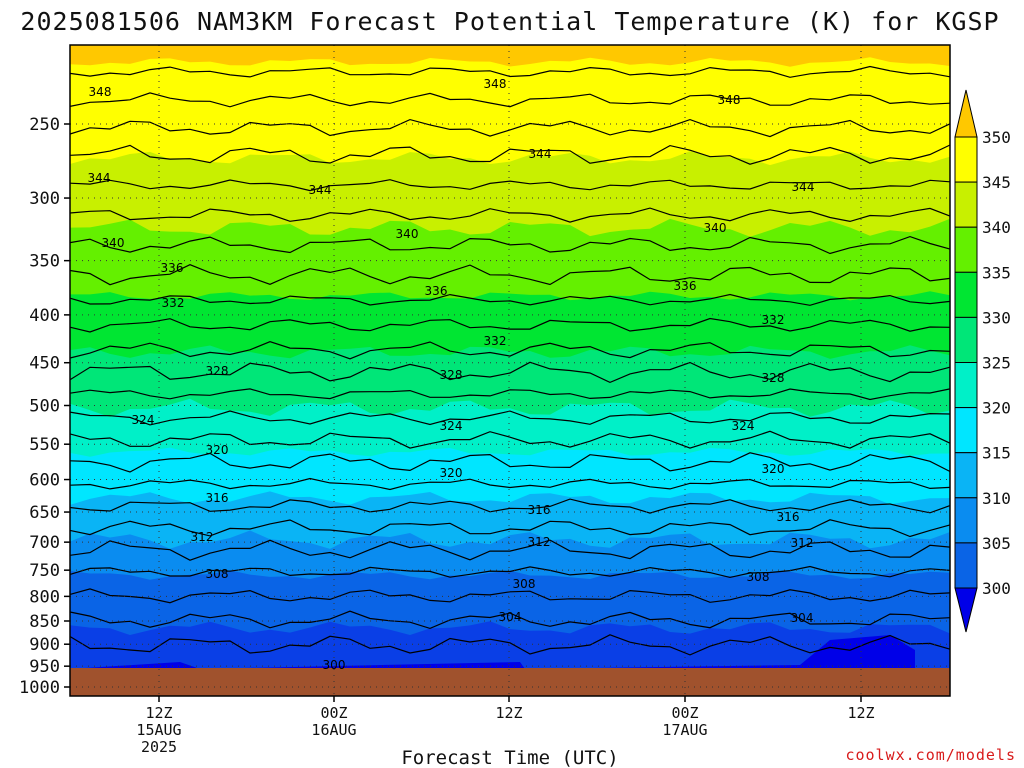  What do you see at coordinates (44, 445) in the screenshot?
I see `y-tick-label: 550` at bounding box center [44, 445].